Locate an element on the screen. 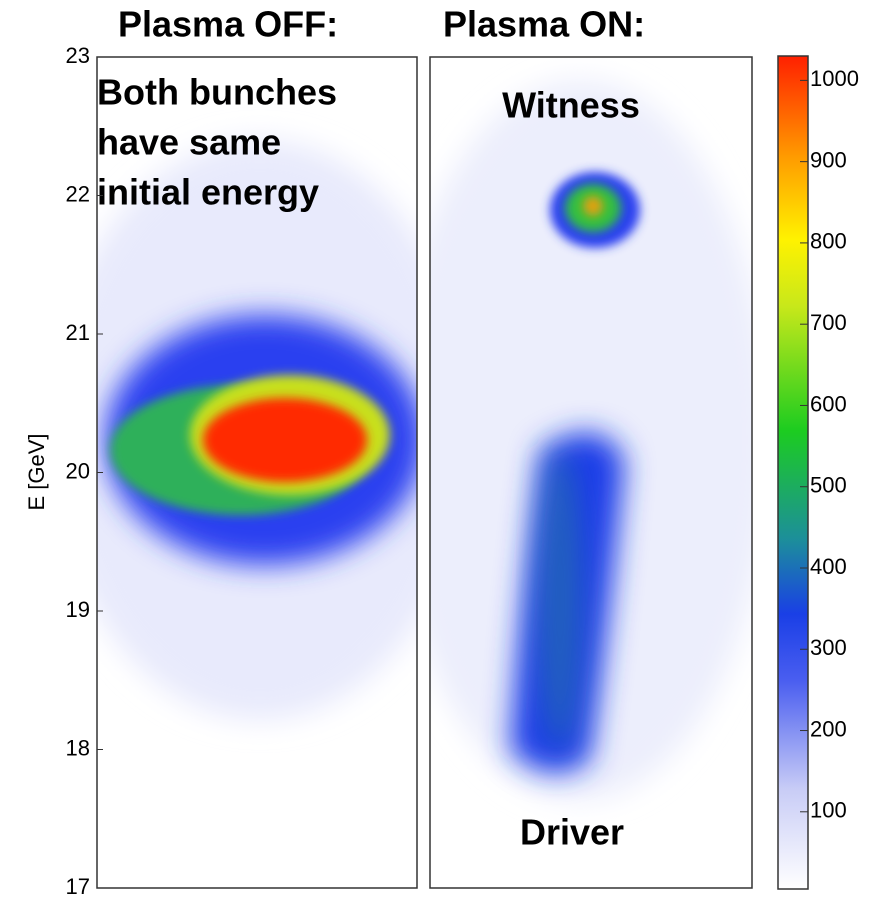 This screenshot has height=903, width=881. colorbar-tick-label: 400 is located at coordinates (828, 566).